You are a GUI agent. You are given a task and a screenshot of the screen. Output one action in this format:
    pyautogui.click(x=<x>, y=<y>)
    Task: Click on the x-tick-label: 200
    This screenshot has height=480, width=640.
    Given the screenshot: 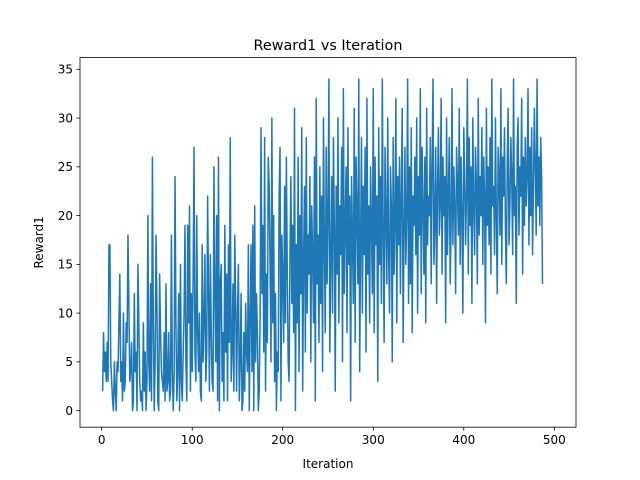 What is the action you would take?
    pyautogui.click(x=282, y=440)
    